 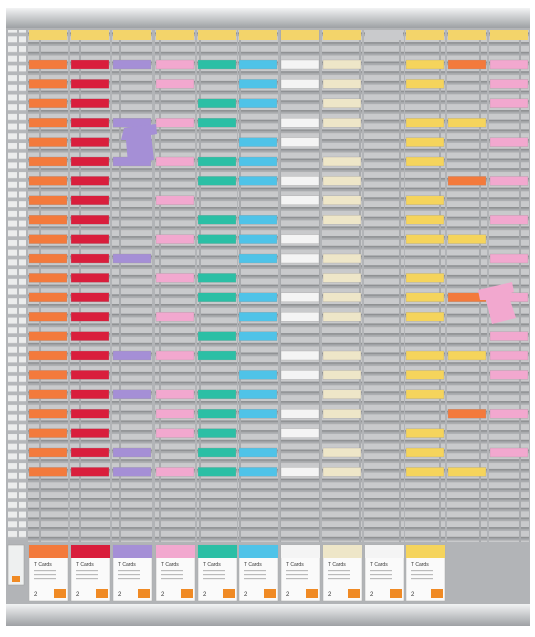 I want to click on index-logo, so click(x=16, y=579).